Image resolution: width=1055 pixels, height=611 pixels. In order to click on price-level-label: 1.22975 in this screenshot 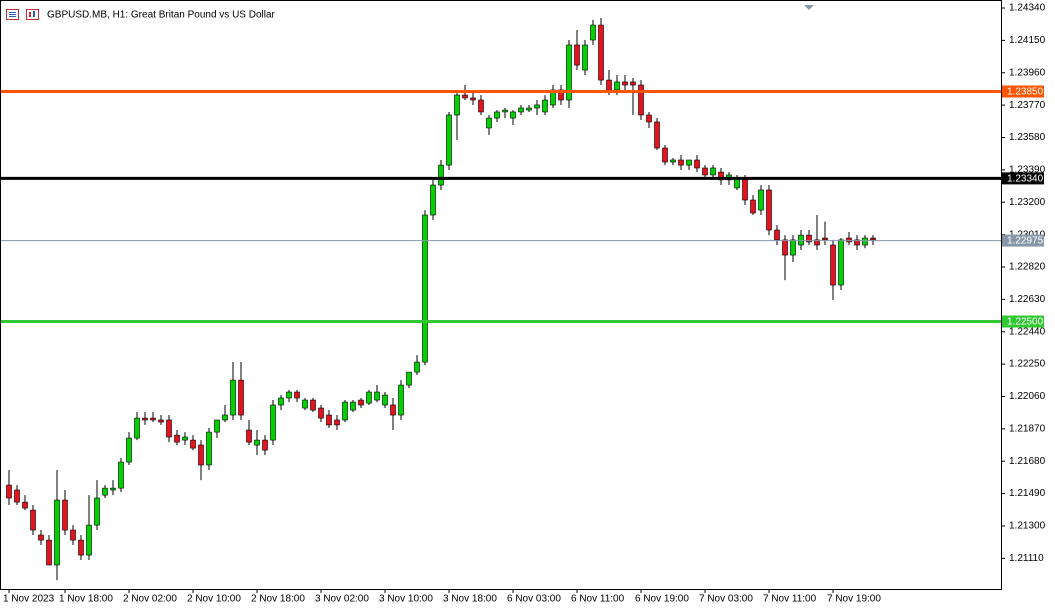, I will do `click(1025, 241)`.